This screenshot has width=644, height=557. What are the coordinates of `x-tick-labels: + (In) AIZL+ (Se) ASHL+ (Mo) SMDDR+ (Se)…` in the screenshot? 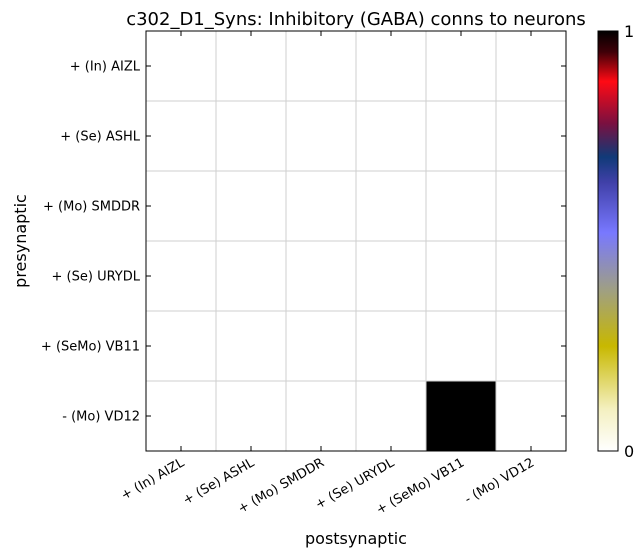 It's located at (328, 486).